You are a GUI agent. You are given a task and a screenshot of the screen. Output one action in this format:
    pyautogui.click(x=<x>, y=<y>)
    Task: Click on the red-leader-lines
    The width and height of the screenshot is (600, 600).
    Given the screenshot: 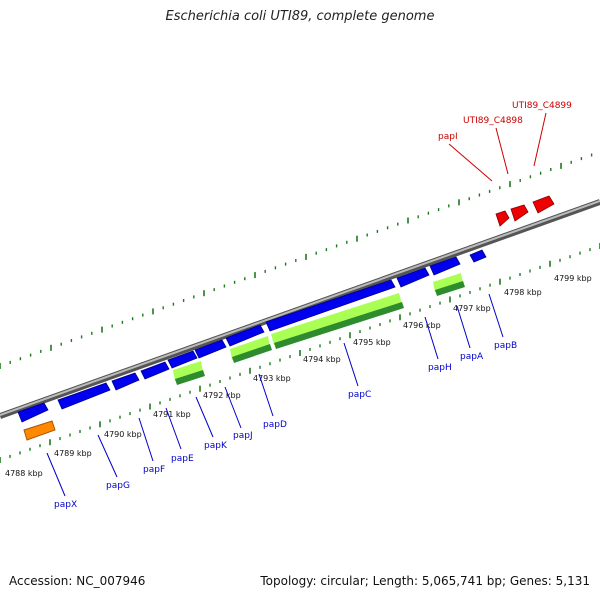 What is the action you would take?
    pyautogui.click(x=497, y=147)
    